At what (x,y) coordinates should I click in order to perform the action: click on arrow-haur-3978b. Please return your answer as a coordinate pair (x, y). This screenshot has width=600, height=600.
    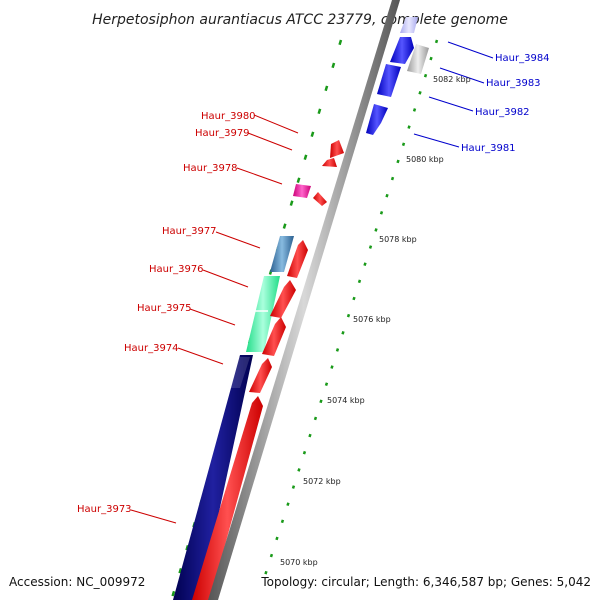
    Looking at the image, I should click on (320, 199).